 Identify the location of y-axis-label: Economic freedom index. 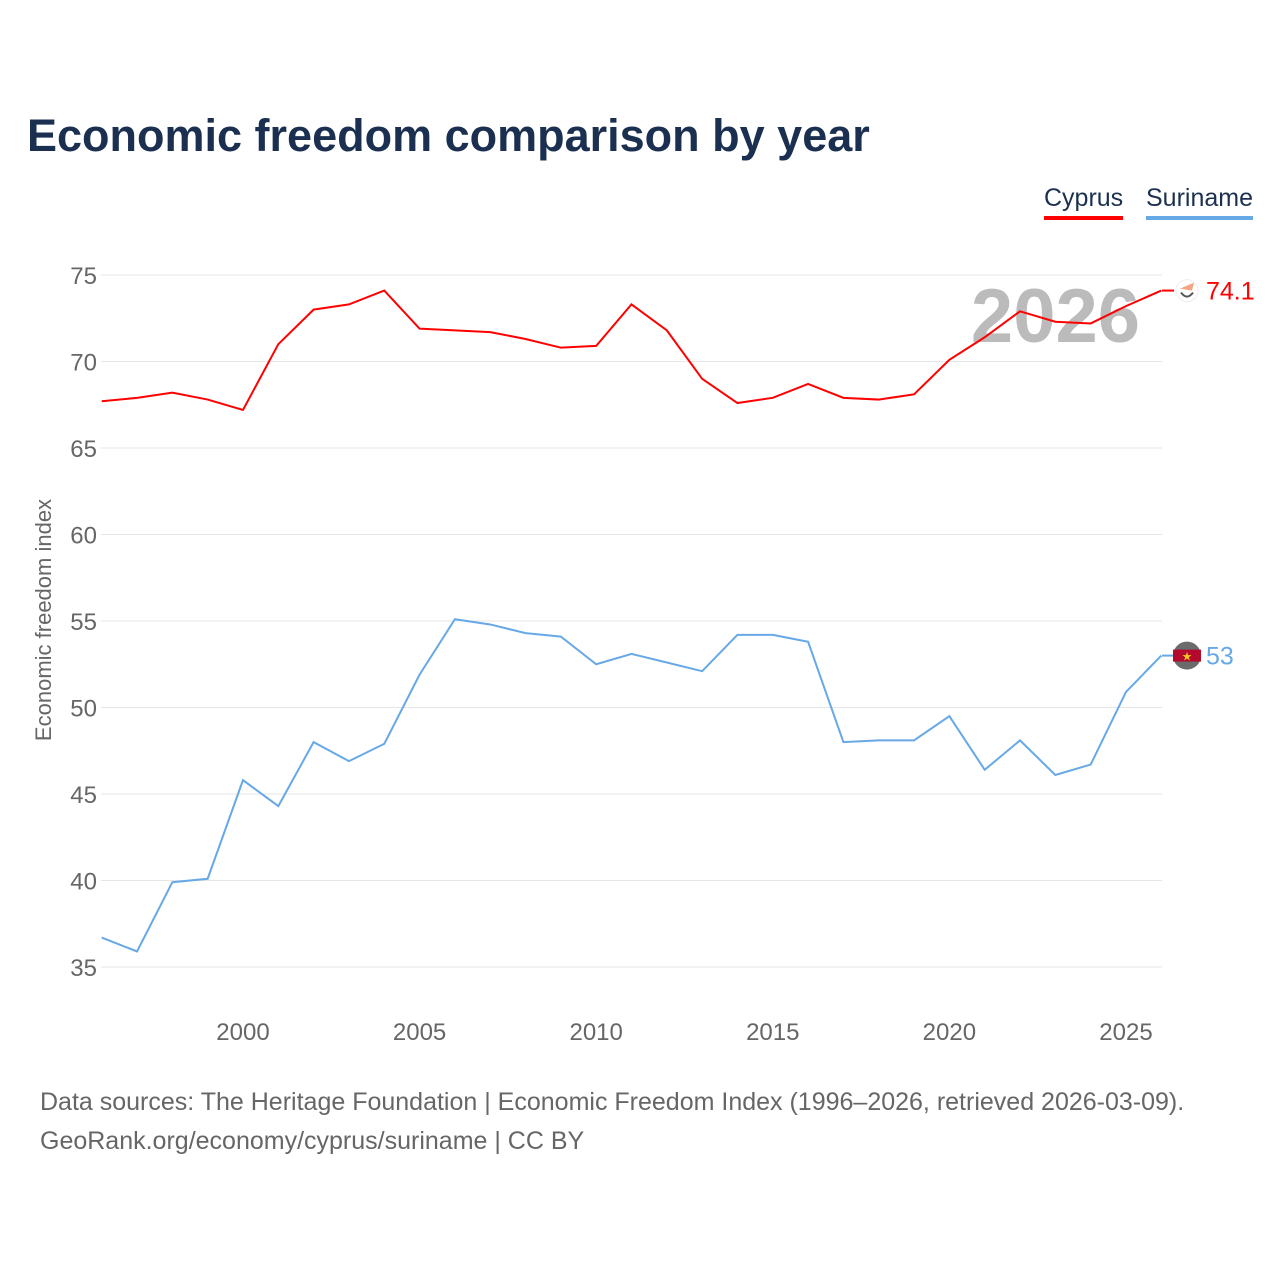
(43, 620).